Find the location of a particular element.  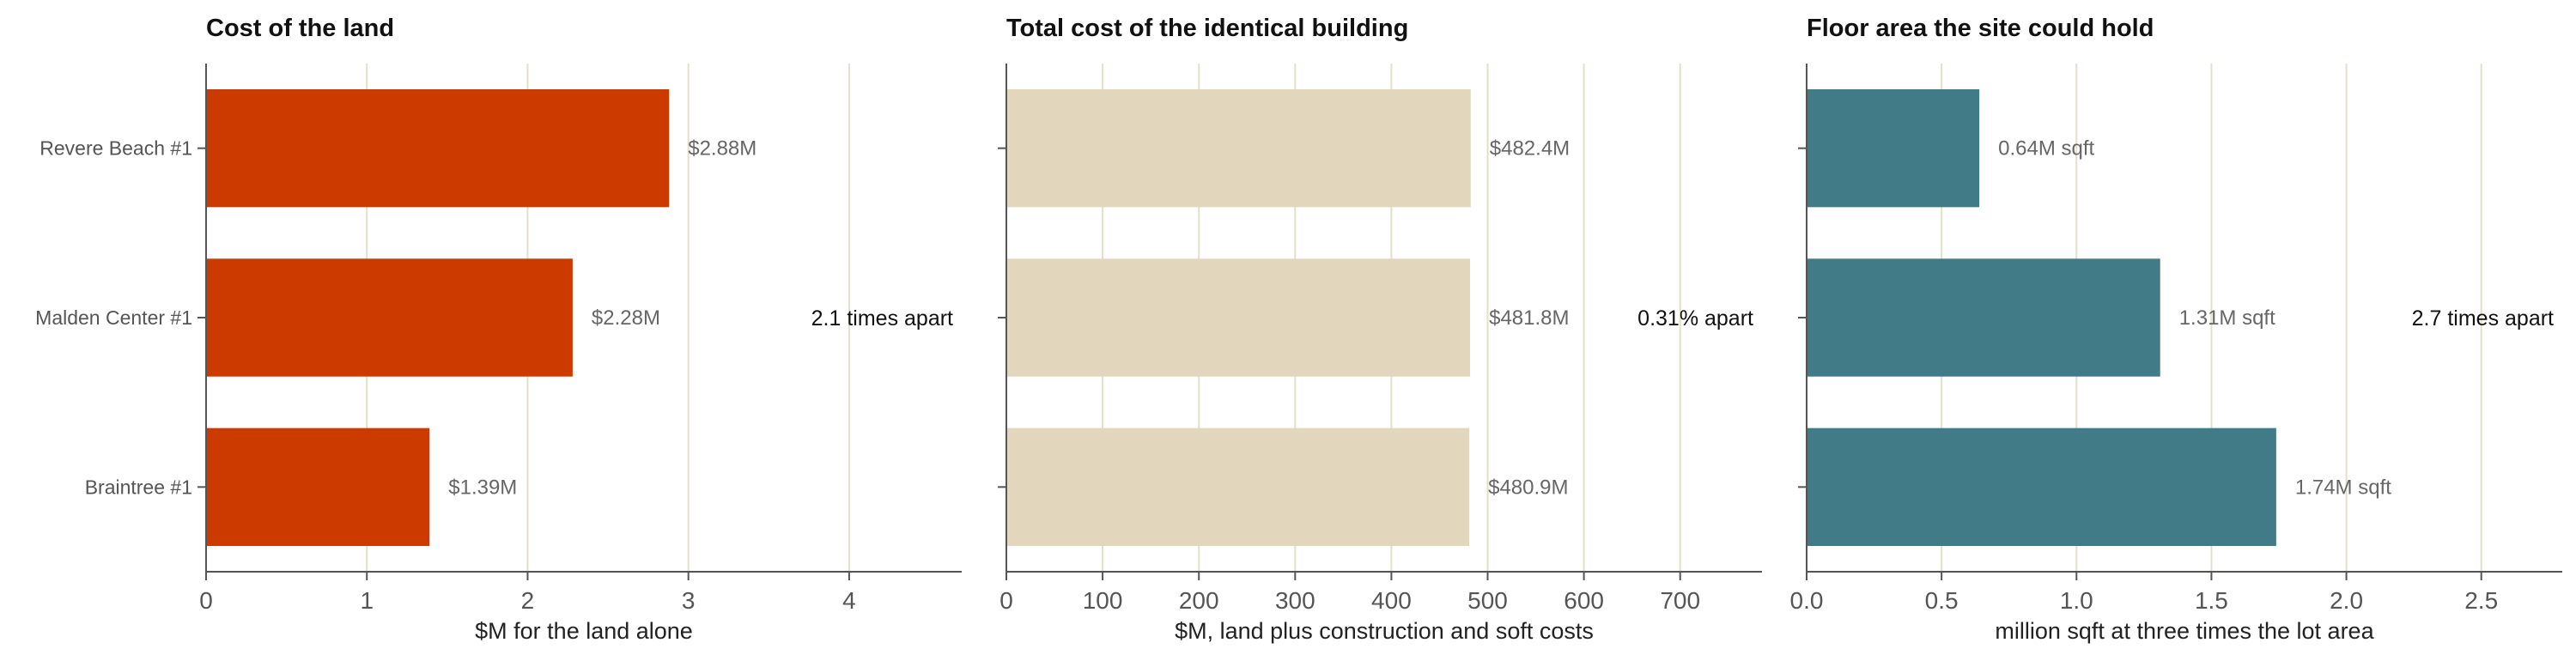

x-tick-label: 3 is located at coordinates (689, 600).